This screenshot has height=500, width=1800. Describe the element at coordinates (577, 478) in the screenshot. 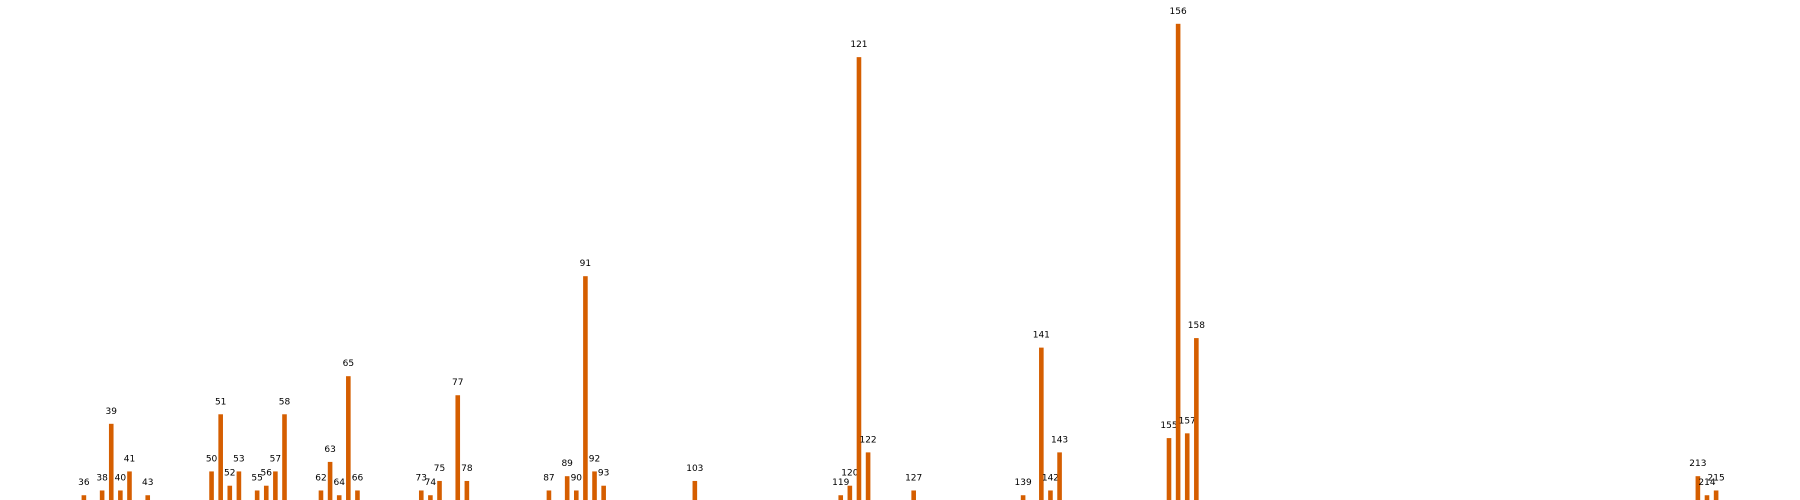

I see `bar-label: 90` at that location.